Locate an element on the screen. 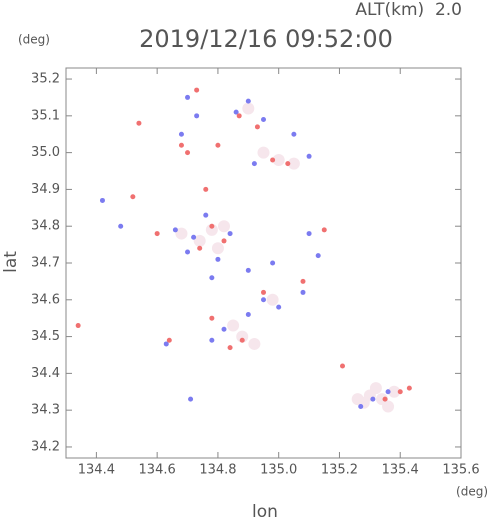 This screenshot has height=521, width=491. y-tick-label: 34.7 is located at coordinates (45, 263).